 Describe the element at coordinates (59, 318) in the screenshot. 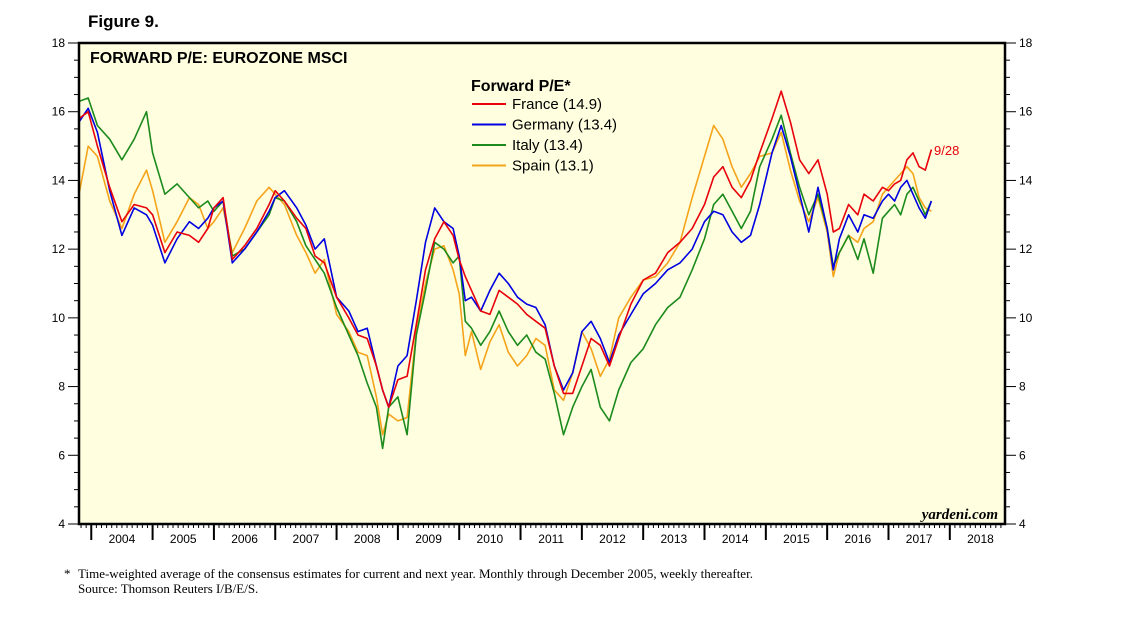

I see `y-tick-label-left: 10` at that location.